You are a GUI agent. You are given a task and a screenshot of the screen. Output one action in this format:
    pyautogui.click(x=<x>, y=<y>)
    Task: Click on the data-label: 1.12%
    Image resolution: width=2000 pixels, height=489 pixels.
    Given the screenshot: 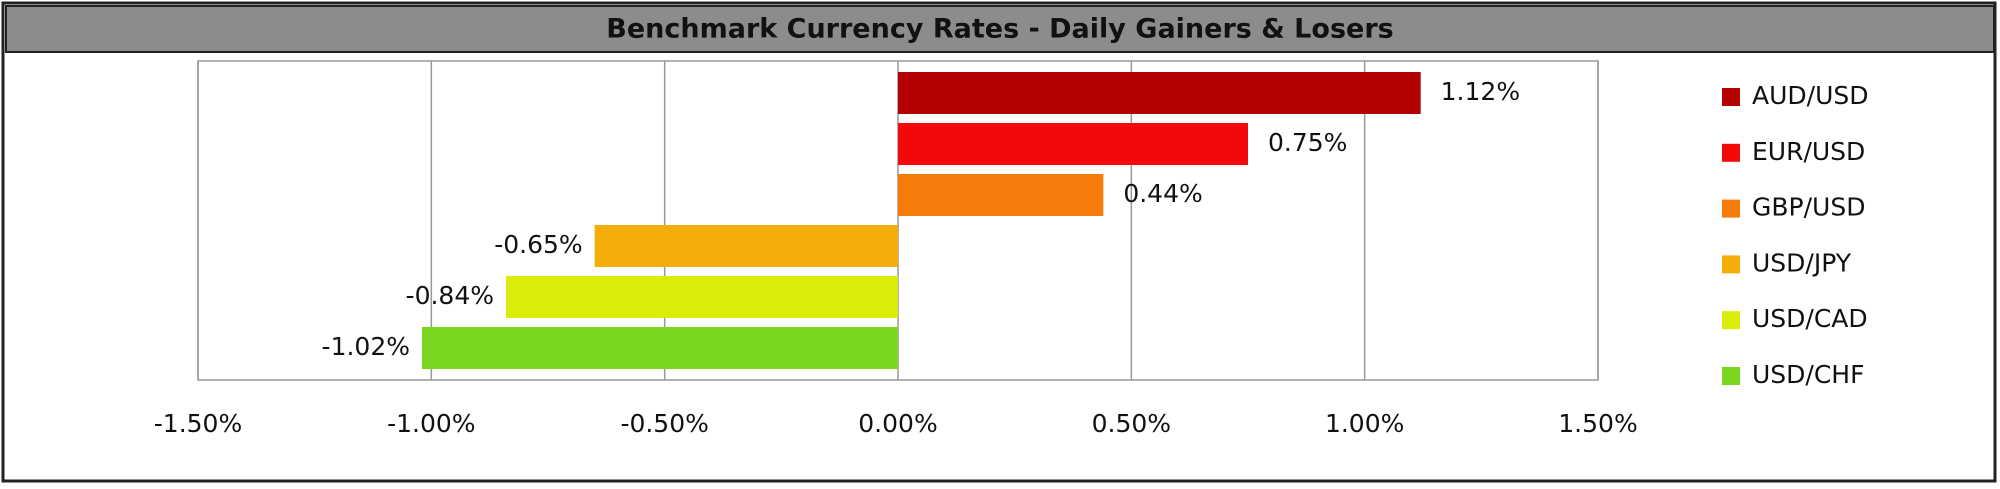 What is the action you would take?
    pyautogui.click(x=1480, y=91)
    